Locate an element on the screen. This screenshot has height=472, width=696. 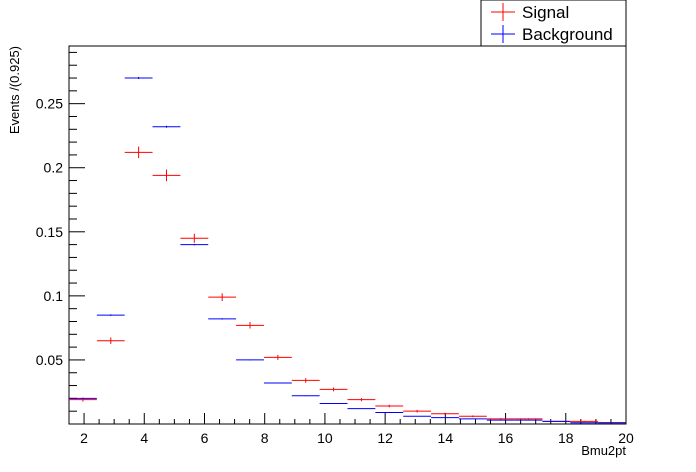
x-tick-label: 4 is located at coordinates (144, 438).